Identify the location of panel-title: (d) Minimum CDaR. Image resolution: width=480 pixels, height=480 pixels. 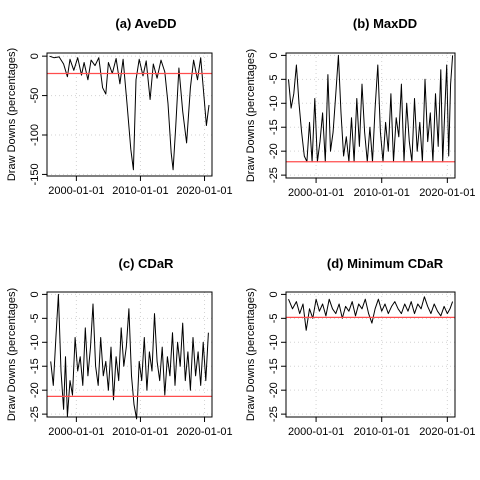
(385, 263).